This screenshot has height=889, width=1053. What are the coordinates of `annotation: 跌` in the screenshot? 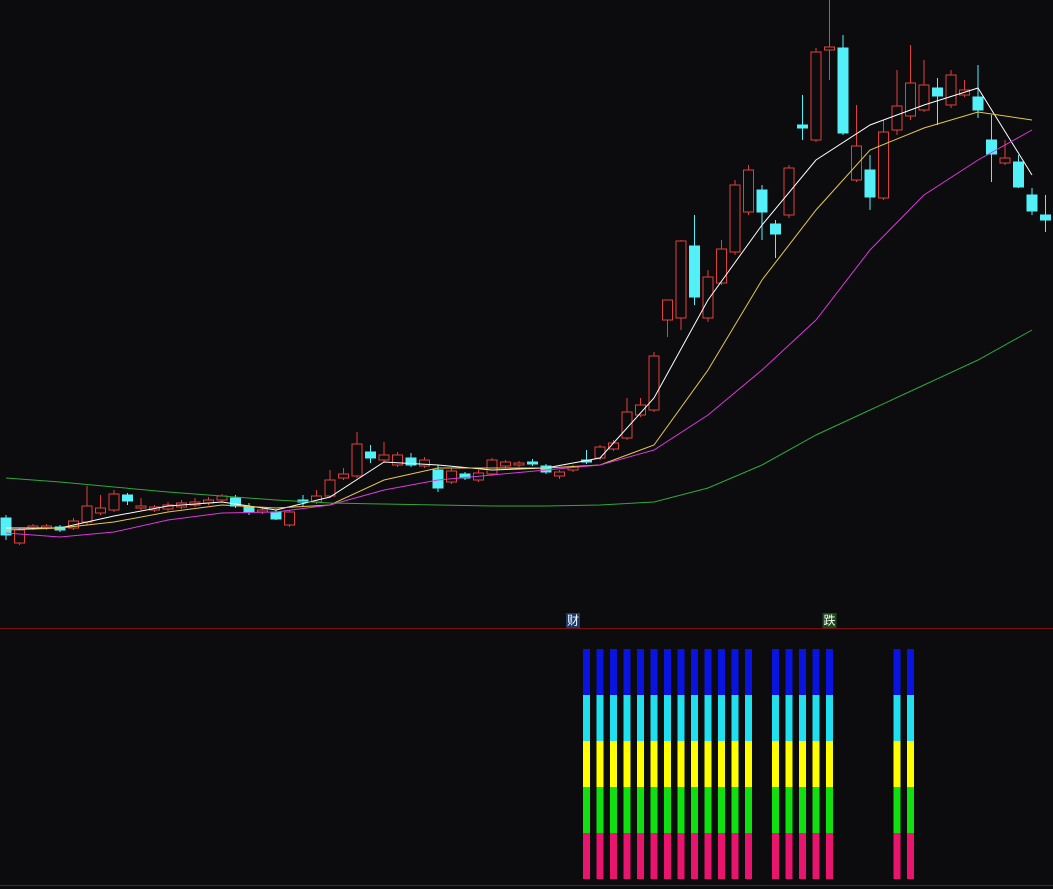 It's located at (829, 620).